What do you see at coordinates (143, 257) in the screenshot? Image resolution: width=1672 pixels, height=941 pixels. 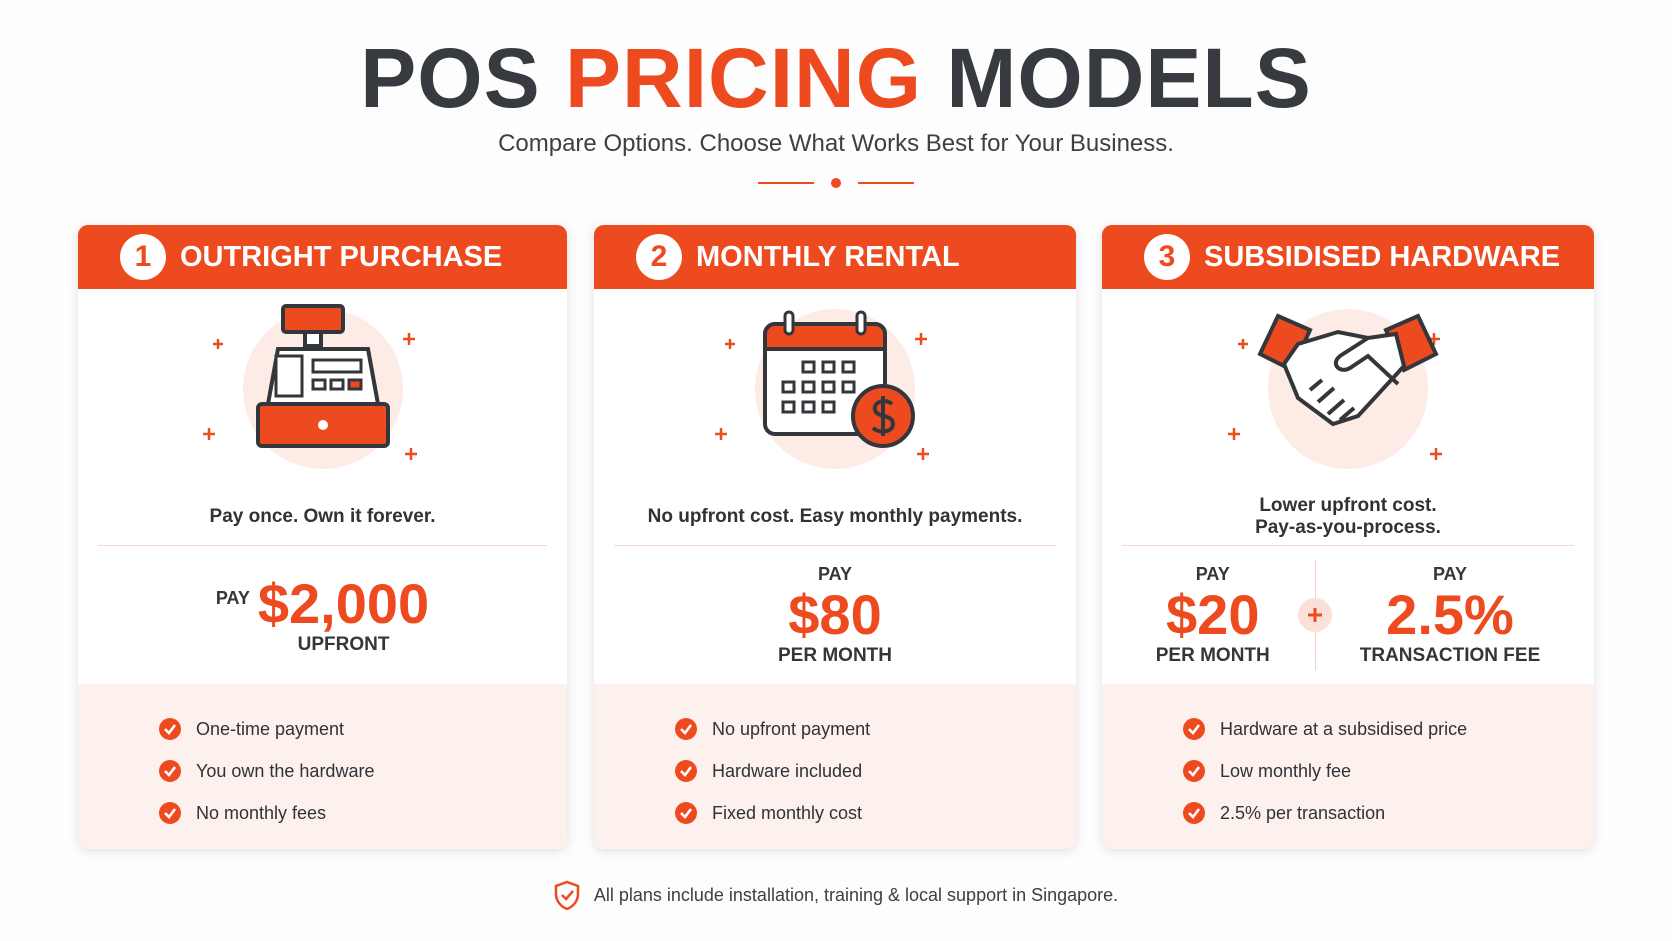 I see `card-number: 1` at bounding box center [143, 257].